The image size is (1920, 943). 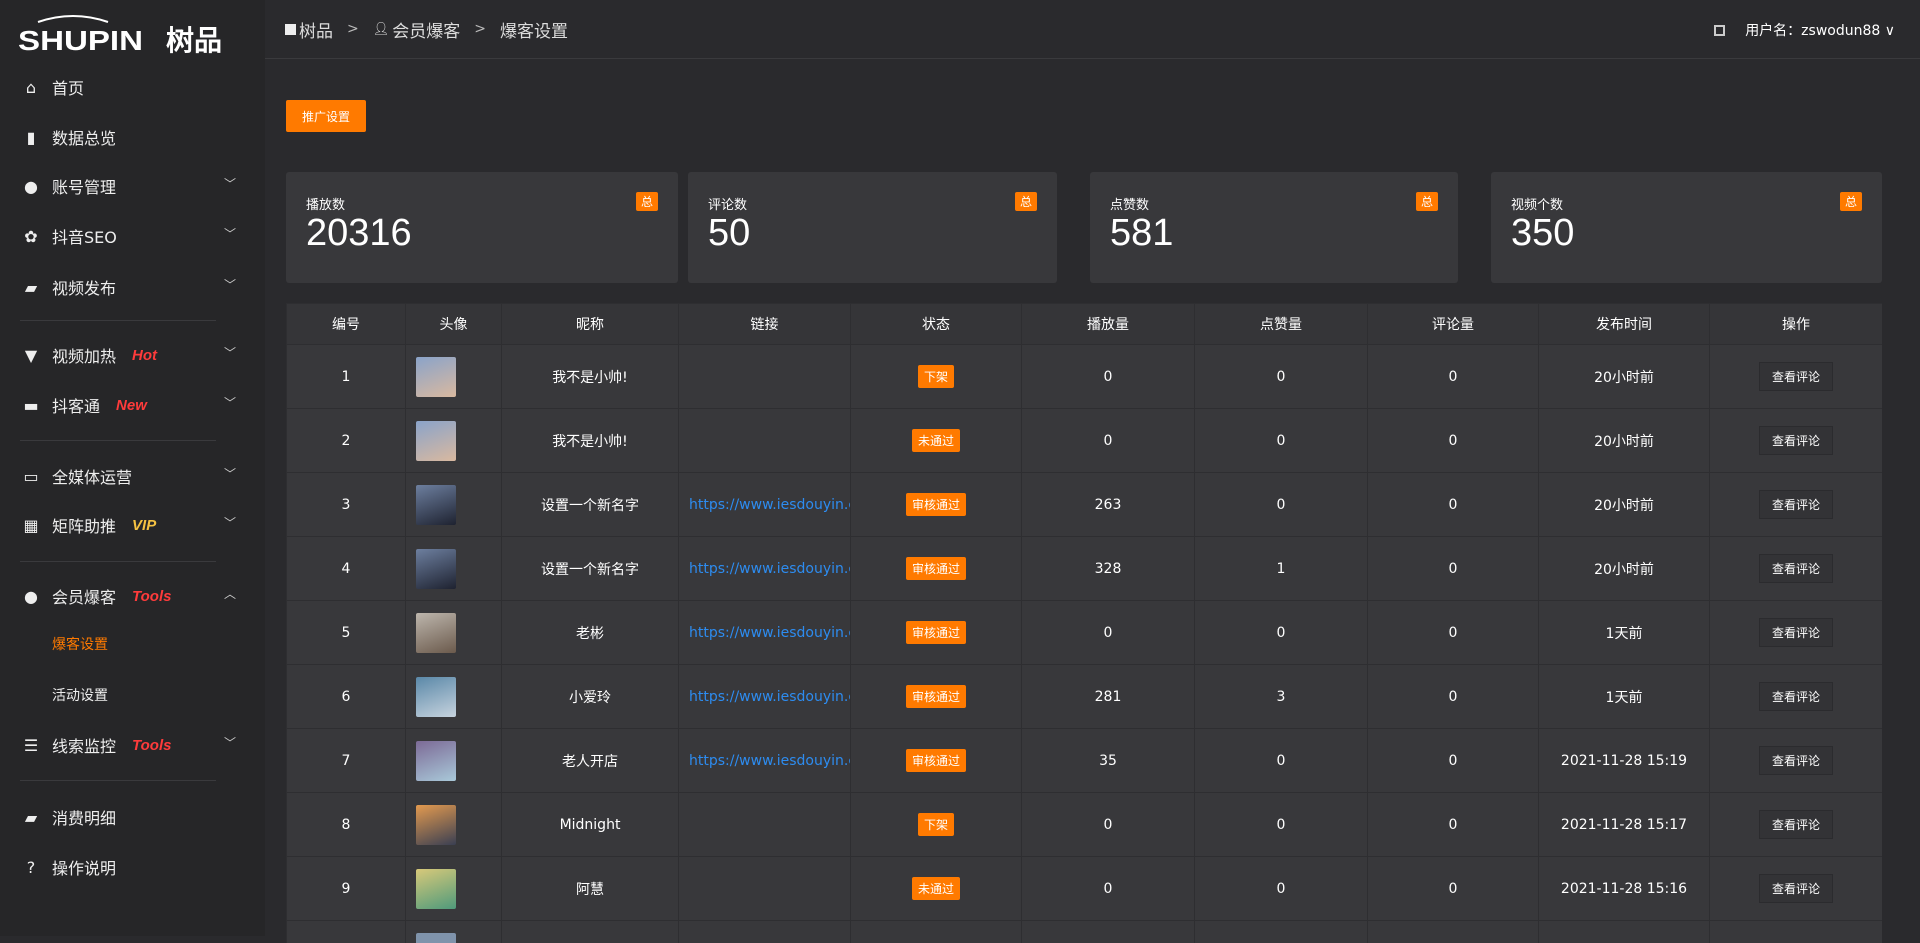 I want to click on column-header: 操作, so click(x=1796, y=324).